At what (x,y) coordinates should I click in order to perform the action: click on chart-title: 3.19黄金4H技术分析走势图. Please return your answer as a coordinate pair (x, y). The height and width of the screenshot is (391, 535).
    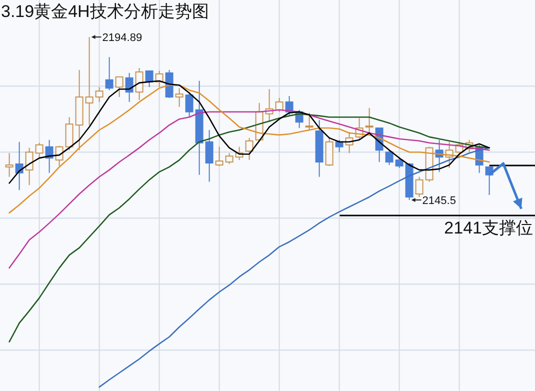
    Looking at the image, I should click on (105, 11).